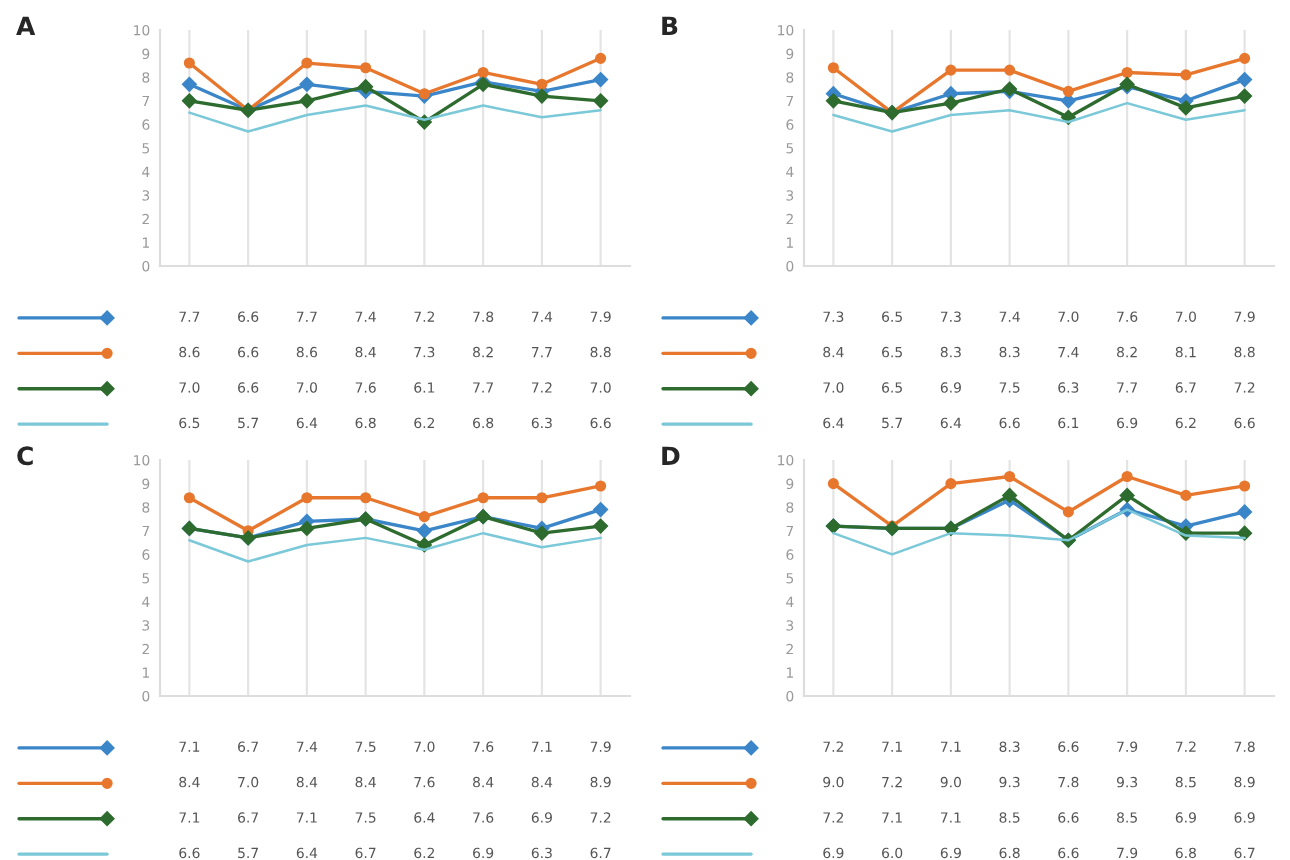  Describe the element at coordinates (670, 25) in the screenshot. I see `chart-title: B` at that location.